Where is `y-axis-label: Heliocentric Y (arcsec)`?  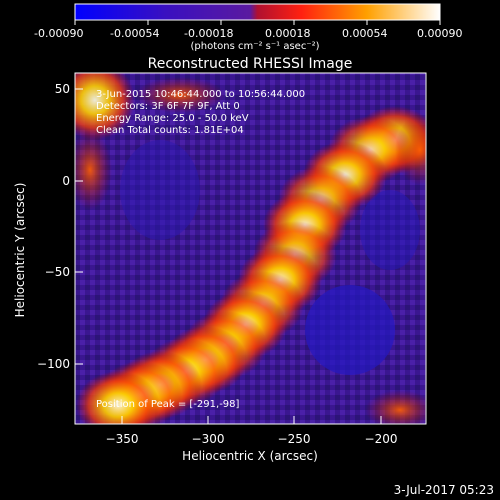
y-axis-label: Heliocentric Y (arcsec) is located at coordinates (20, 250).